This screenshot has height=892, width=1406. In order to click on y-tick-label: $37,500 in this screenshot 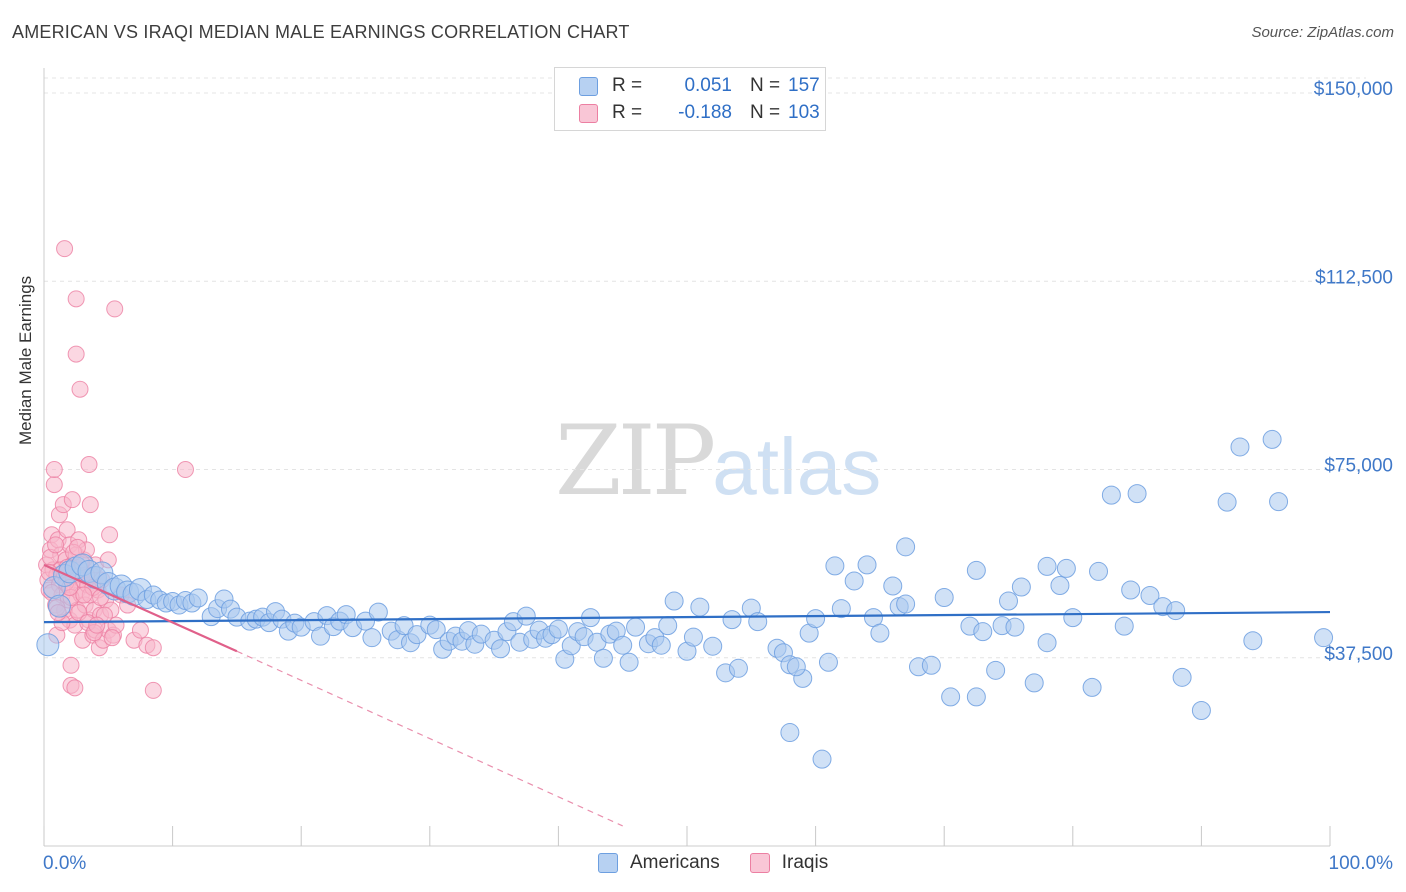, I will do `click(1358, 654)`.